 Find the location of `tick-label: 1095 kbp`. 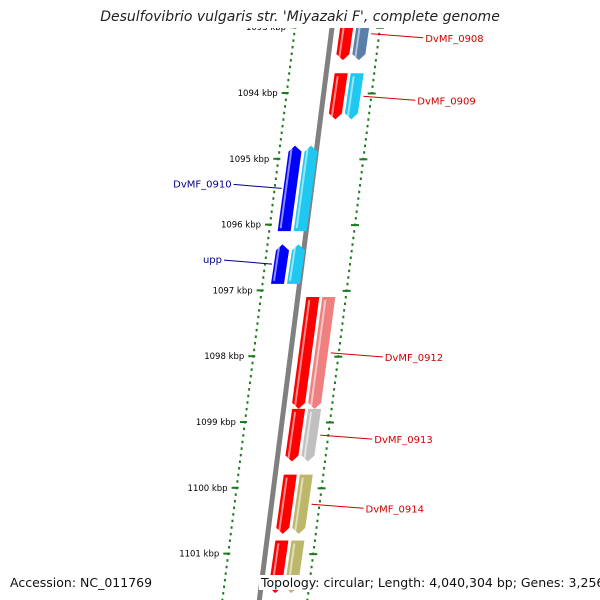

tick-label: 1095 kbp is located at coordinates (249, 160).